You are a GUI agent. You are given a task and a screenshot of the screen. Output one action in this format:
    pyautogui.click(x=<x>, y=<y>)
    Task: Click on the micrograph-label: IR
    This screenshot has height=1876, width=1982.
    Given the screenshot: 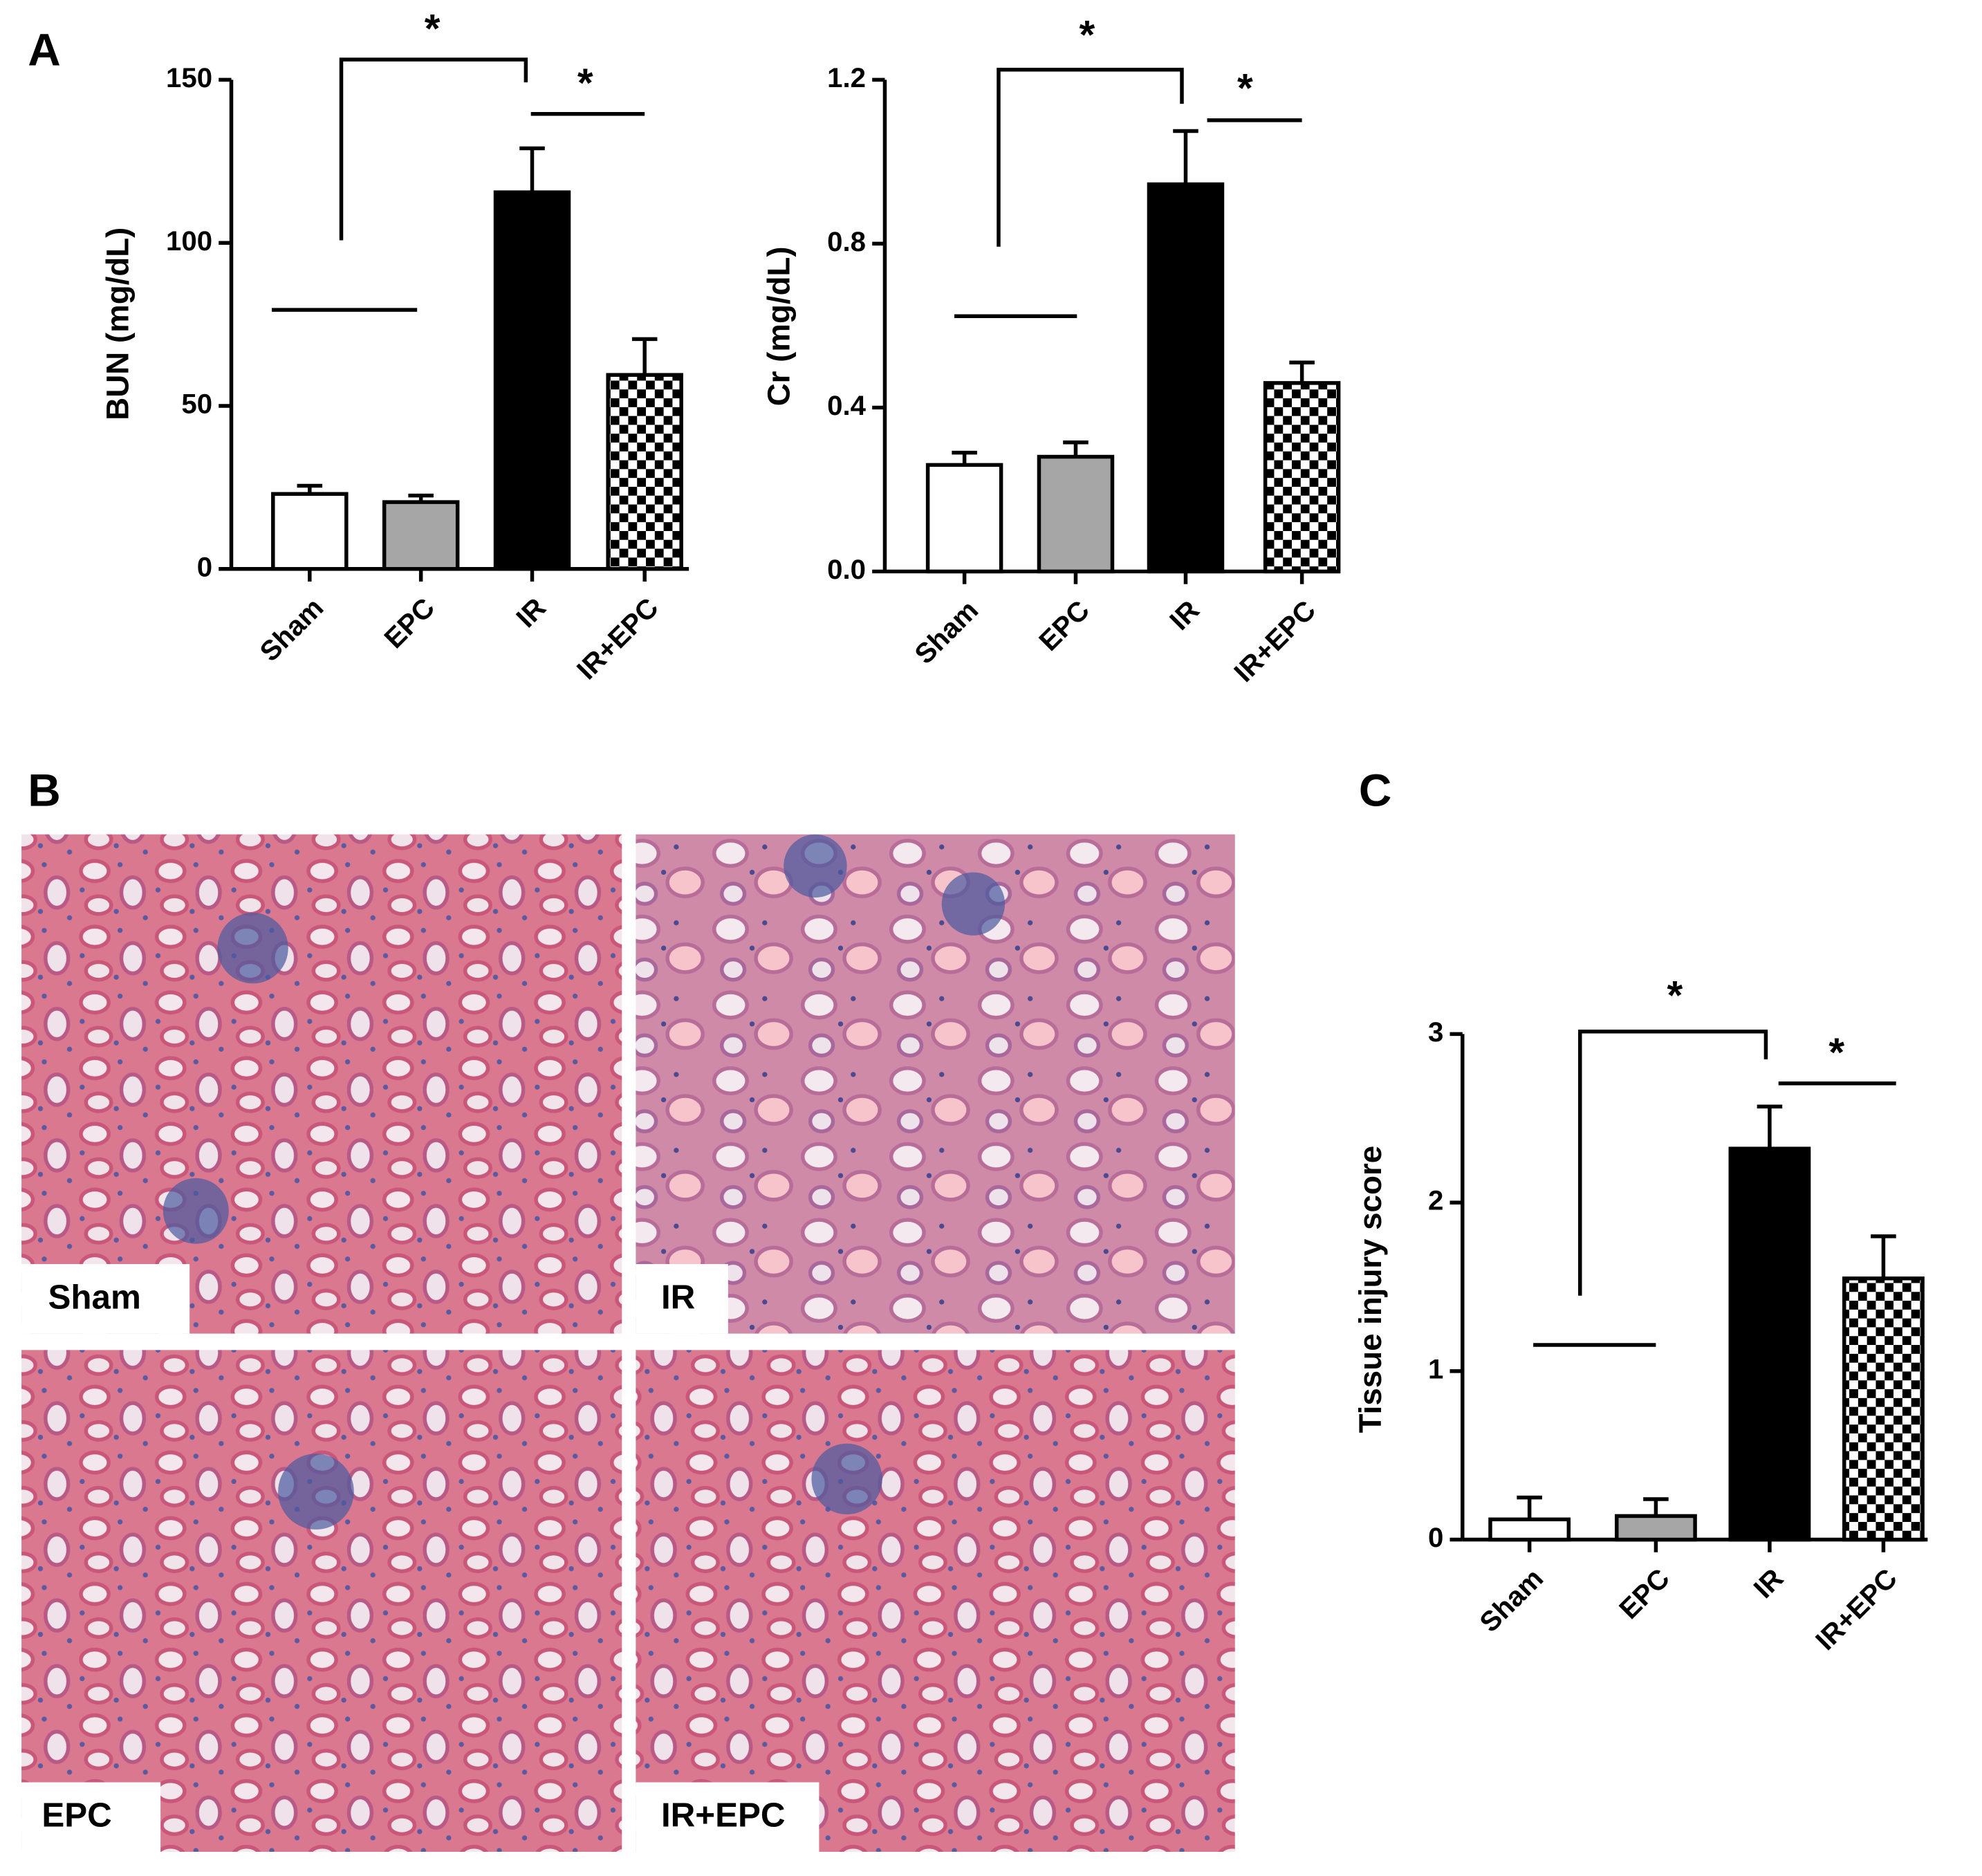 What is the action you would take?
    pyautogui.click(x=678, y=1297)
    